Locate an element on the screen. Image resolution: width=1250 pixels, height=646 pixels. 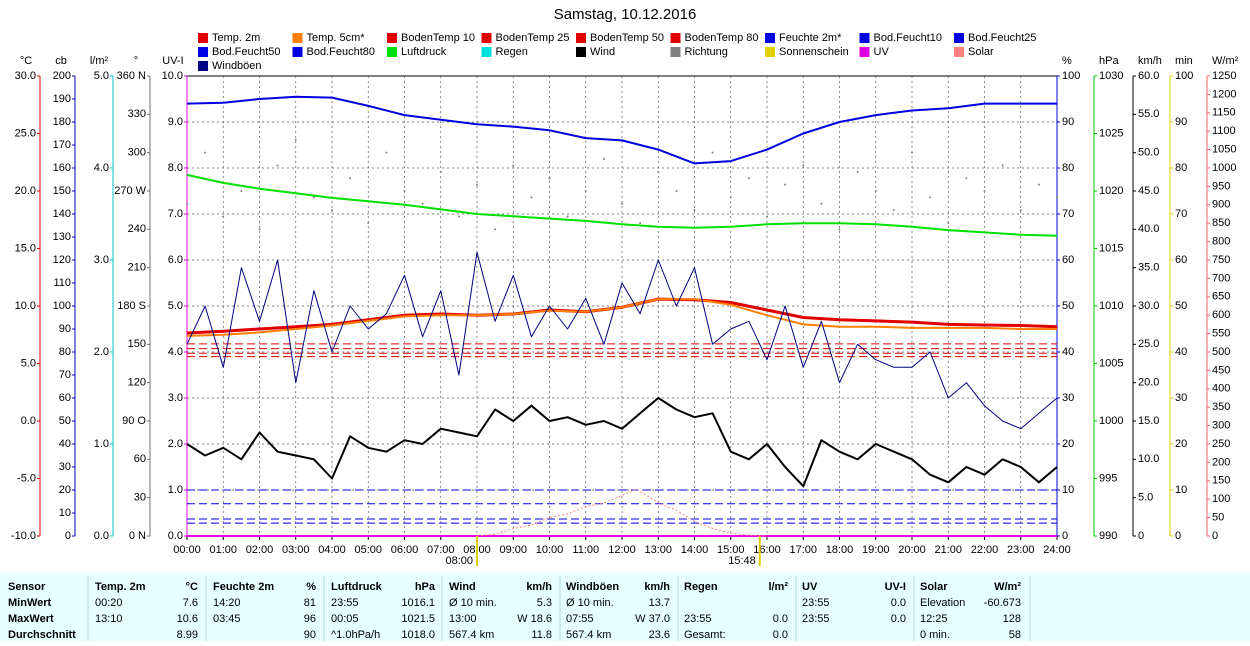
axis-tick-label: 0 is located at coordinates (1065, 536).